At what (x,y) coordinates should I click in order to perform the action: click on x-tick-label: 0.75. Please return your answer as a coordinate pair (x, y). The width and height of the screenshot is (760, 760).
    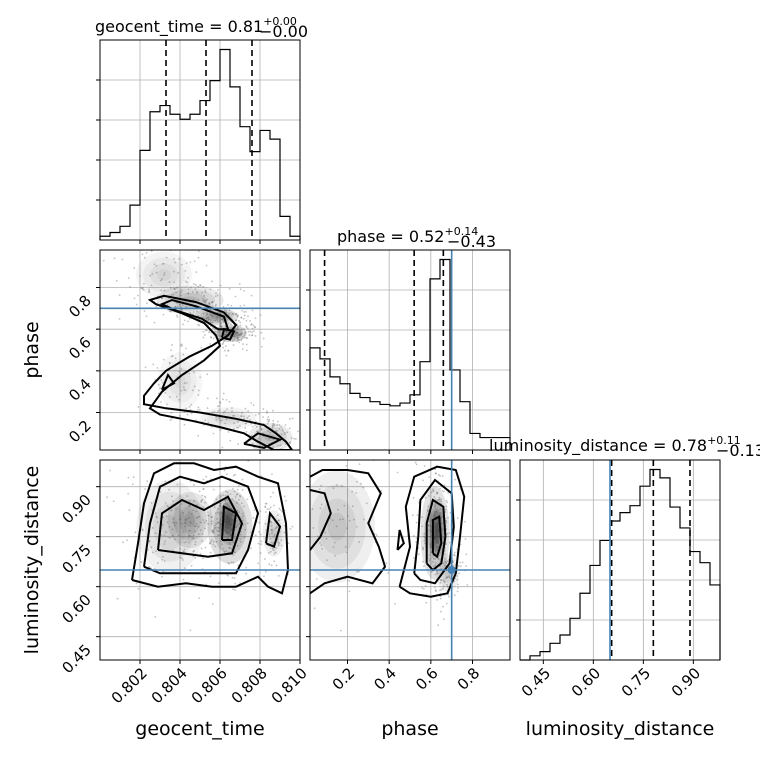
    Looking at the image, I should click on (636, 682).